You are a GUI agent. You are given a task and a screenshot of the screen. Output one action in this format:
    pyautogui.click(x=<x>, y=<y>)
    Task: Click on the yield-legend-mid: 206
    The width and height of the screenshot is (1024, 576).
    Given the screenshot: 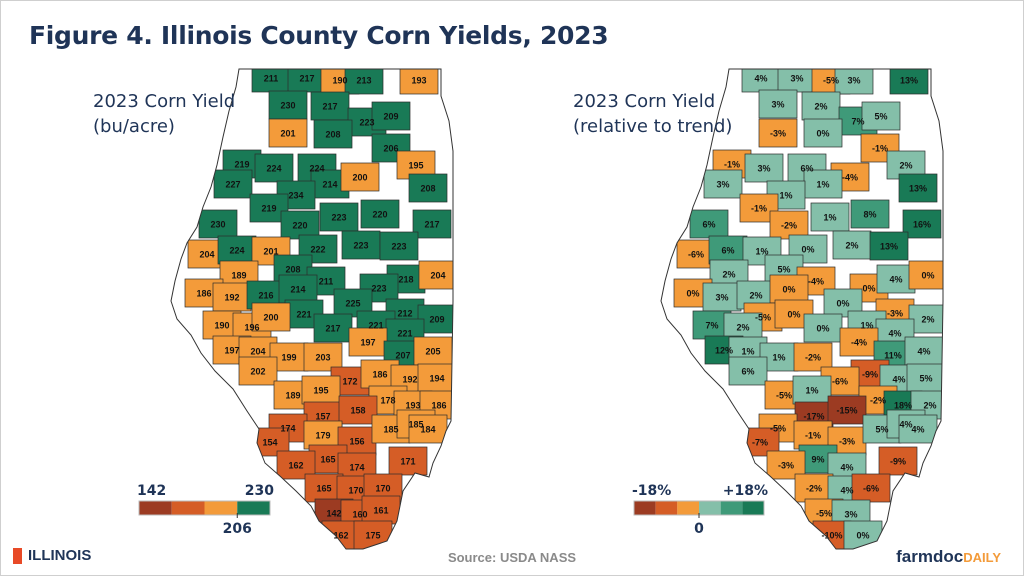 What is the action you would take?
    pyautogui.click(x=237, y=529)
    